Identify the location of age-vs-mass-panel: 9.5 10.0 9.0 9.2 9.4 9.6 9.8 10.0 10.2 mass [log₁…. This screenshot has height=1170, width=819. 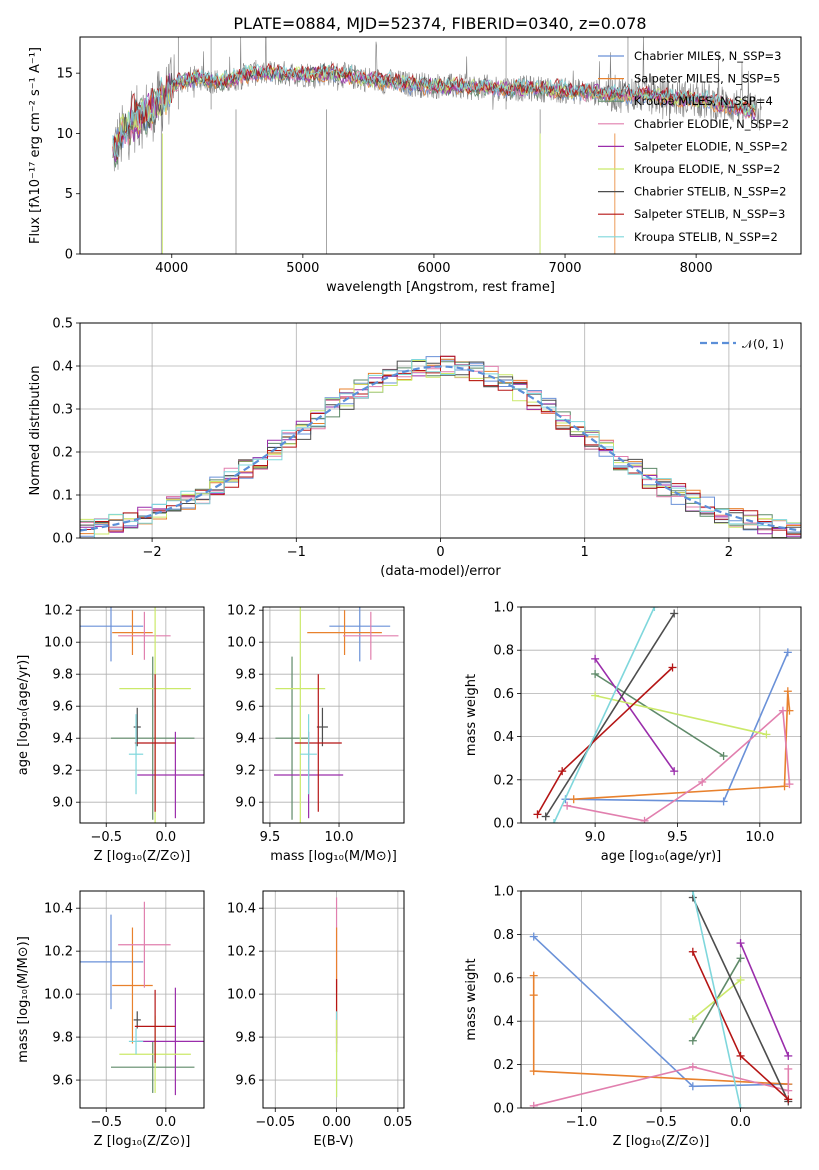
(316, 734).